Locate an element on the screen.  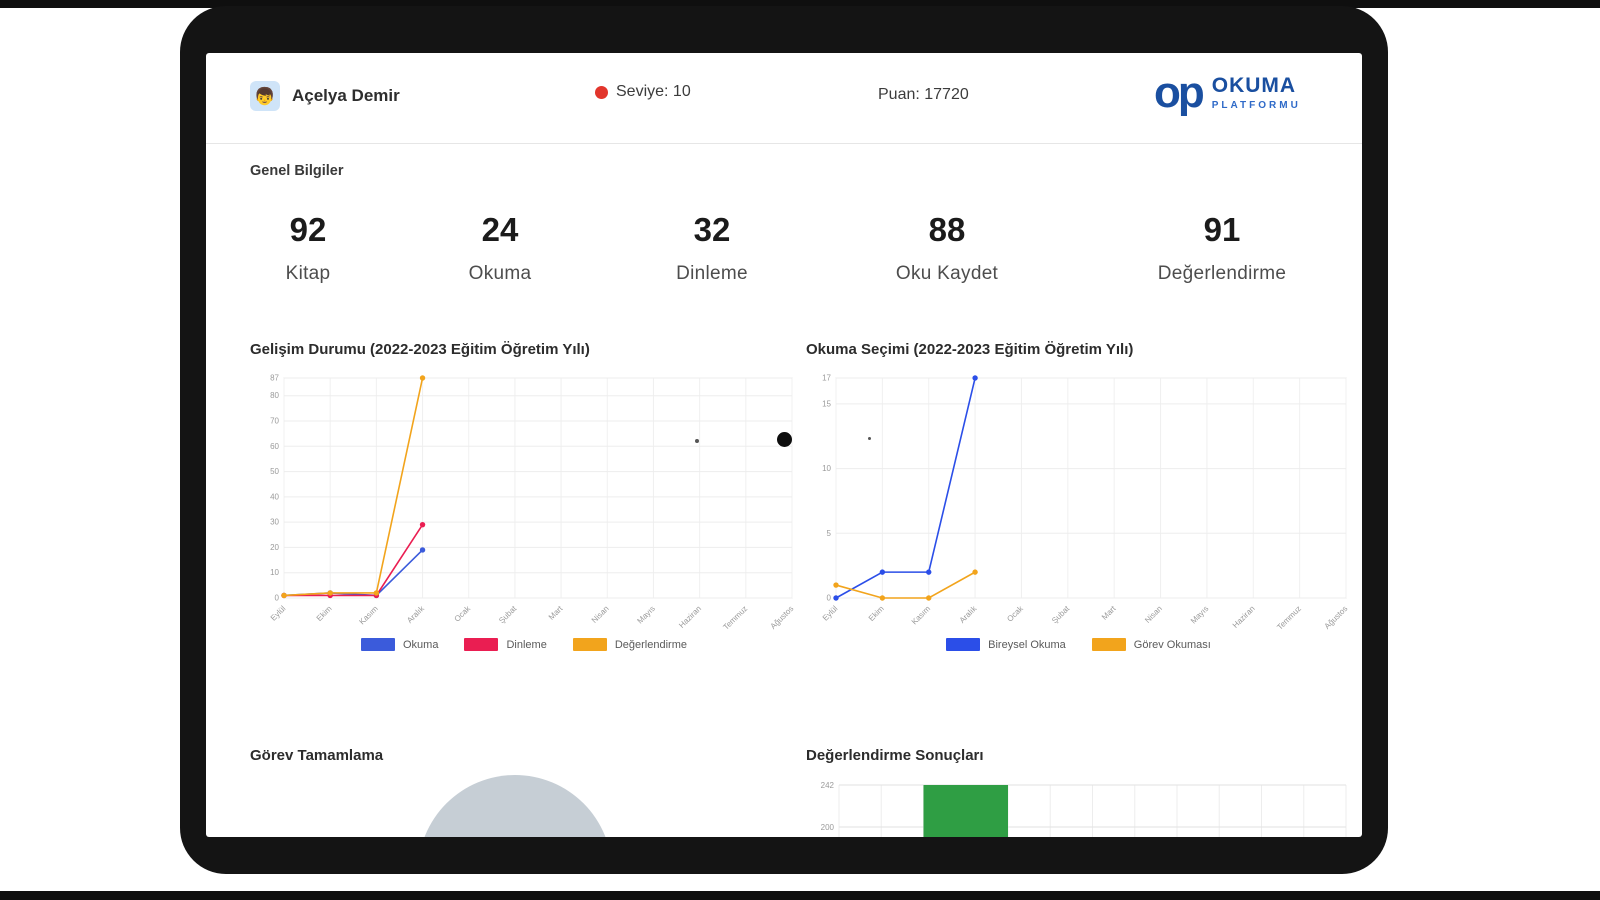
logo-title: OKUMA is located at coordinates (1254, 86).